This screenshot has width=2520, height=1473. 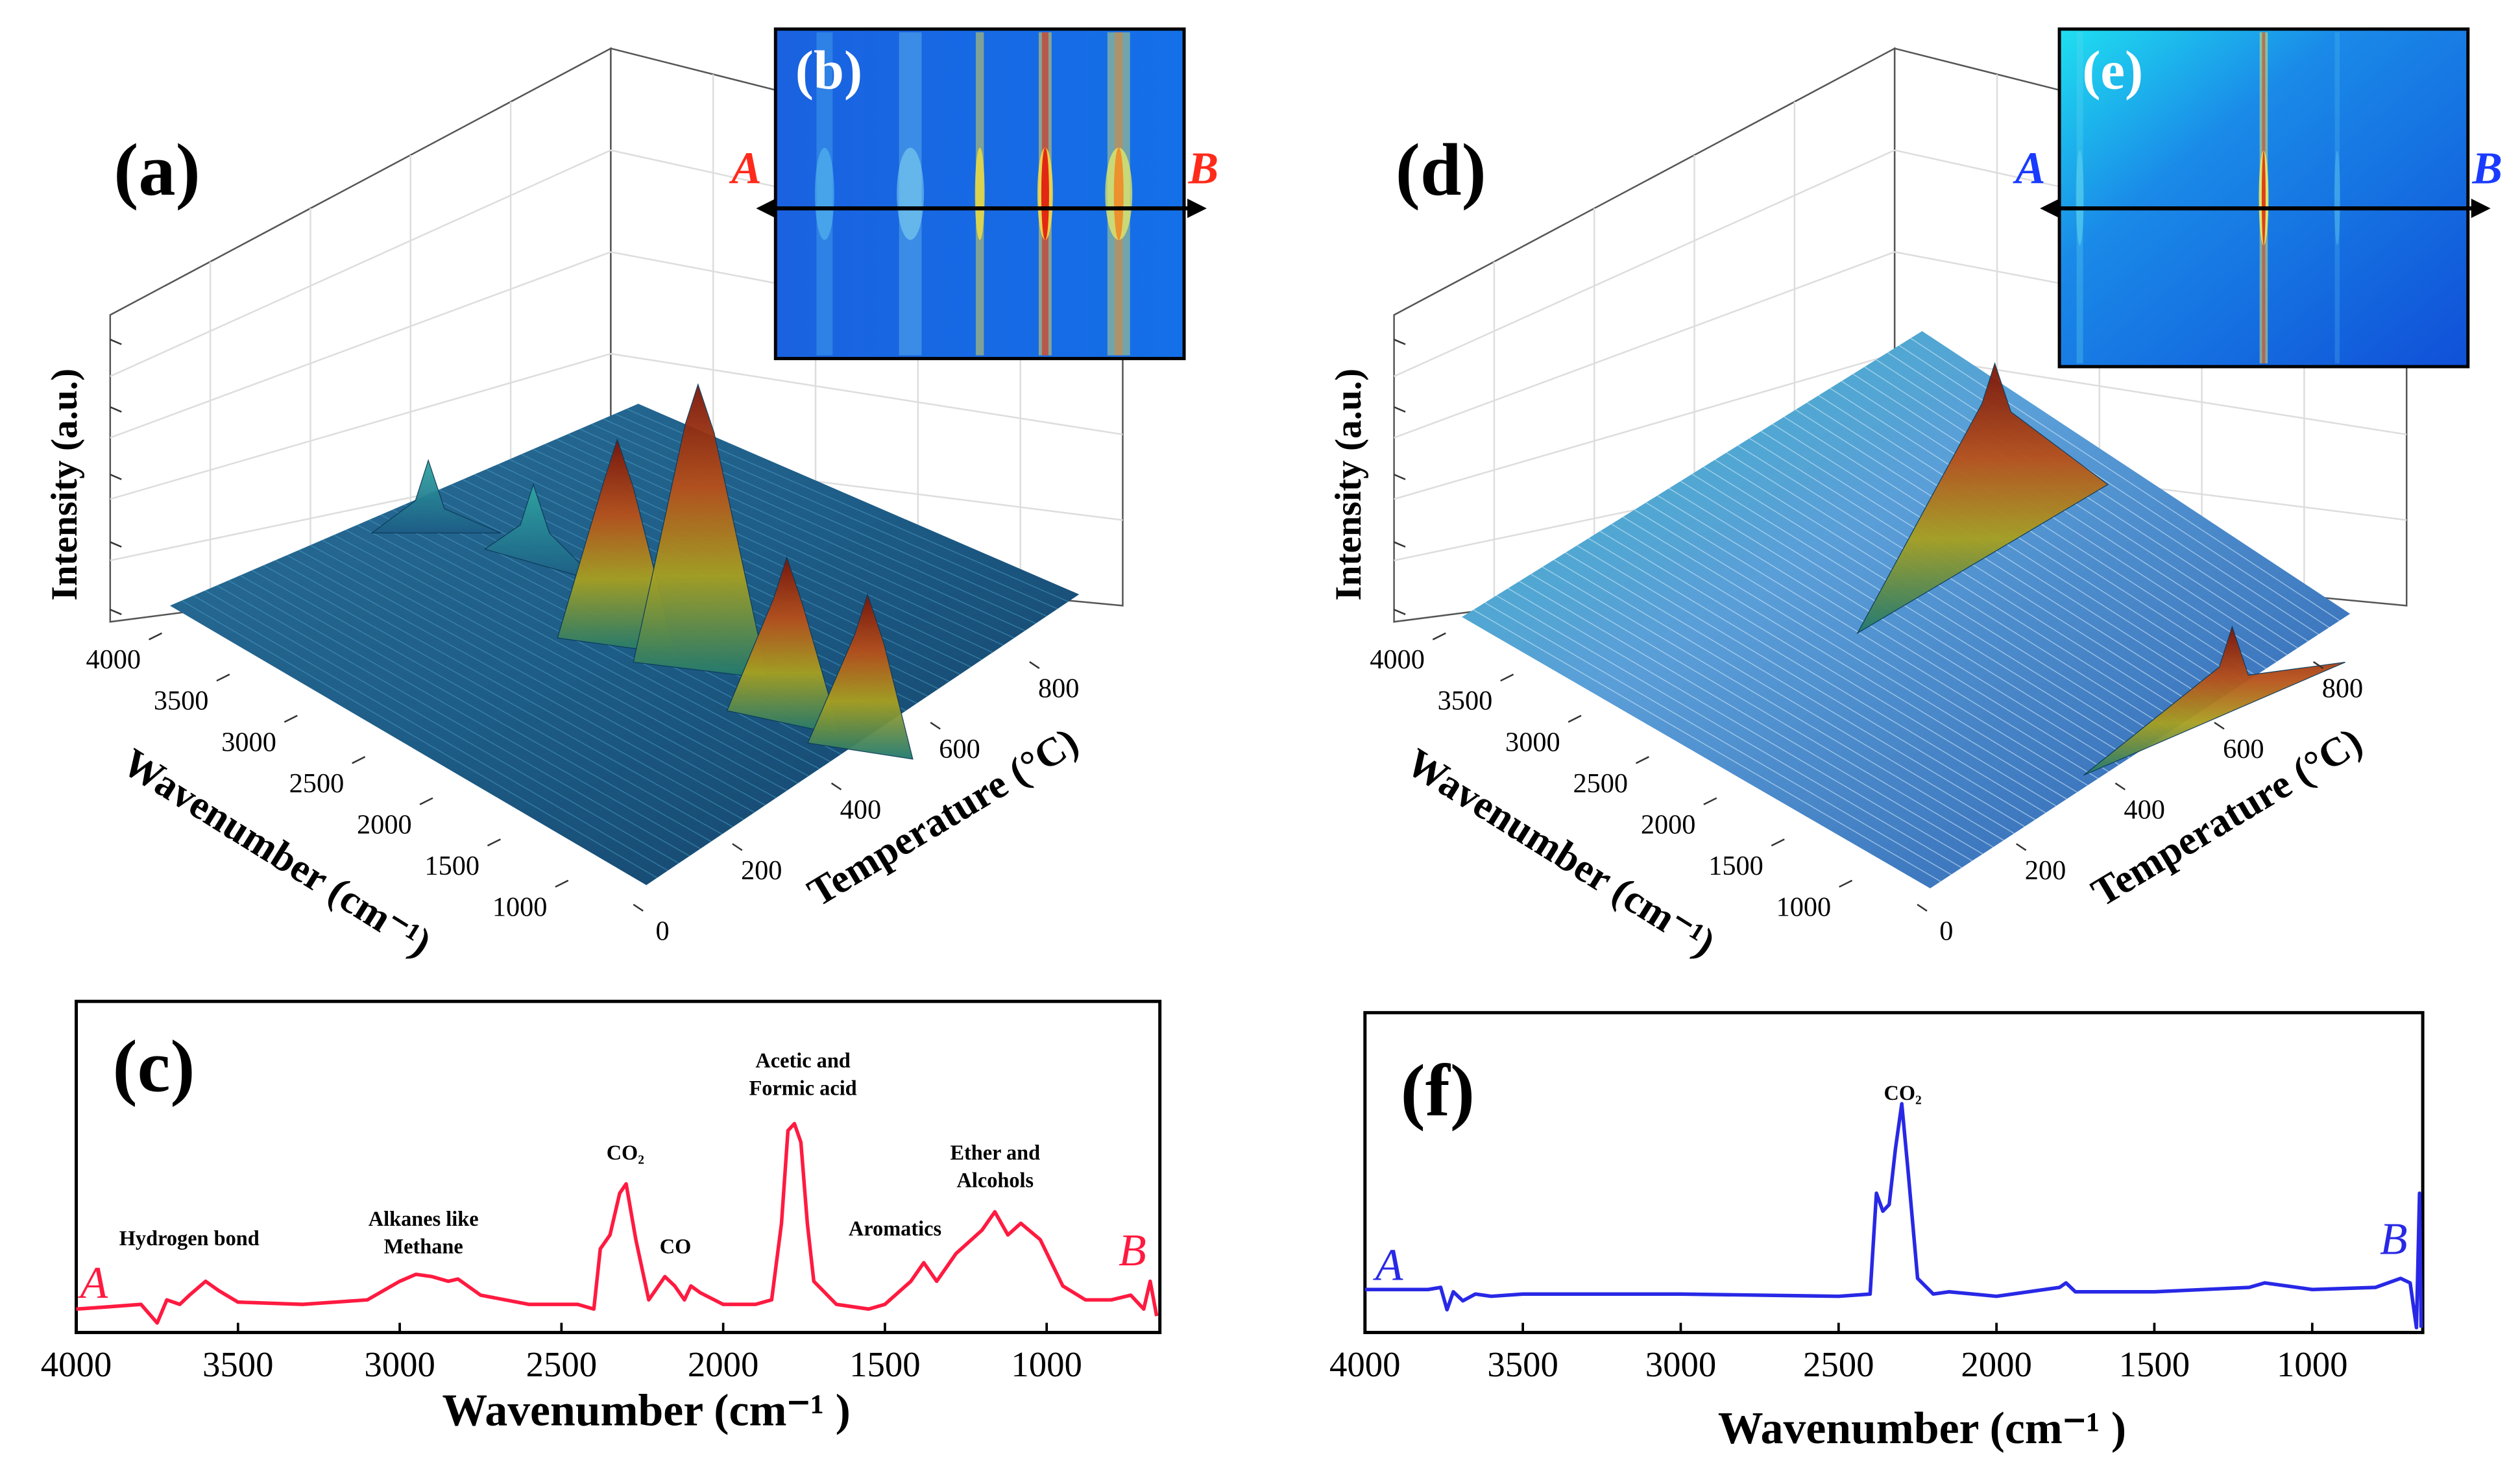 What do you see at coordinates (1388, 1265) in the screenshot?
I see `range-start: A` at bounding box center [1388, 1265].